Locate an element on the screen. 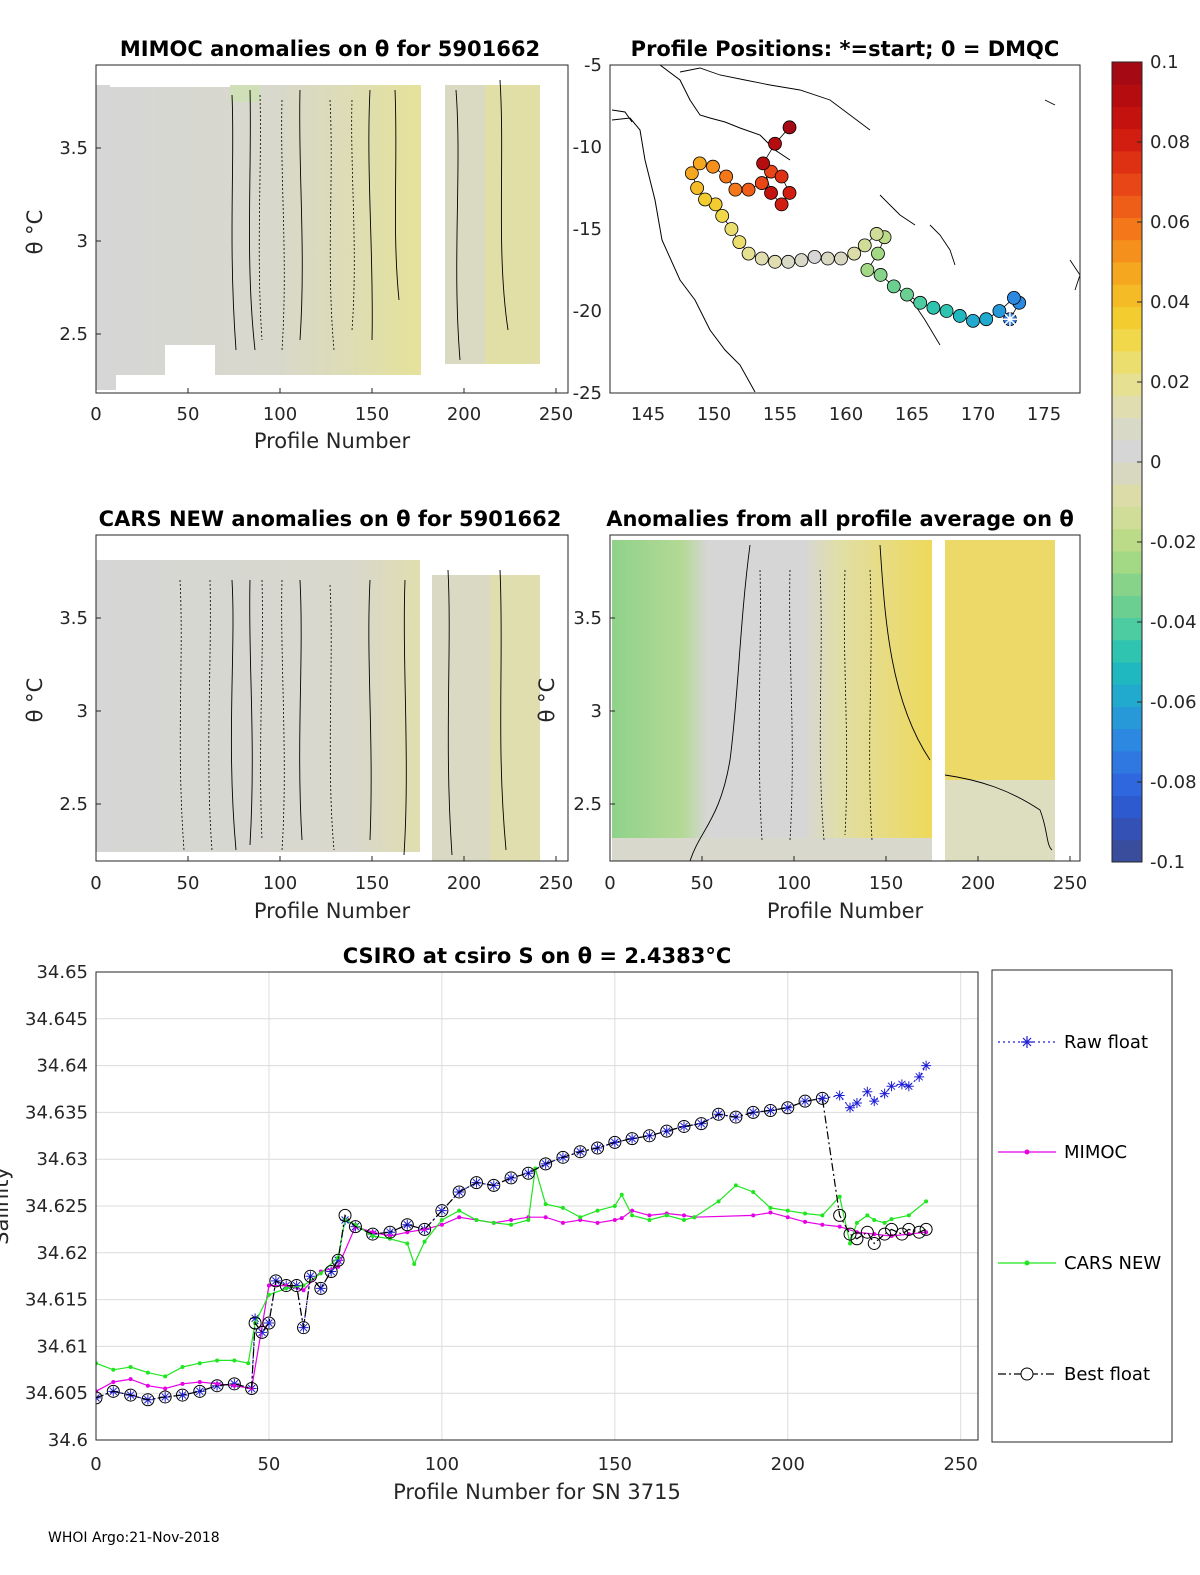  legend-item: Raw float is located at coordinates (1073, 1042).